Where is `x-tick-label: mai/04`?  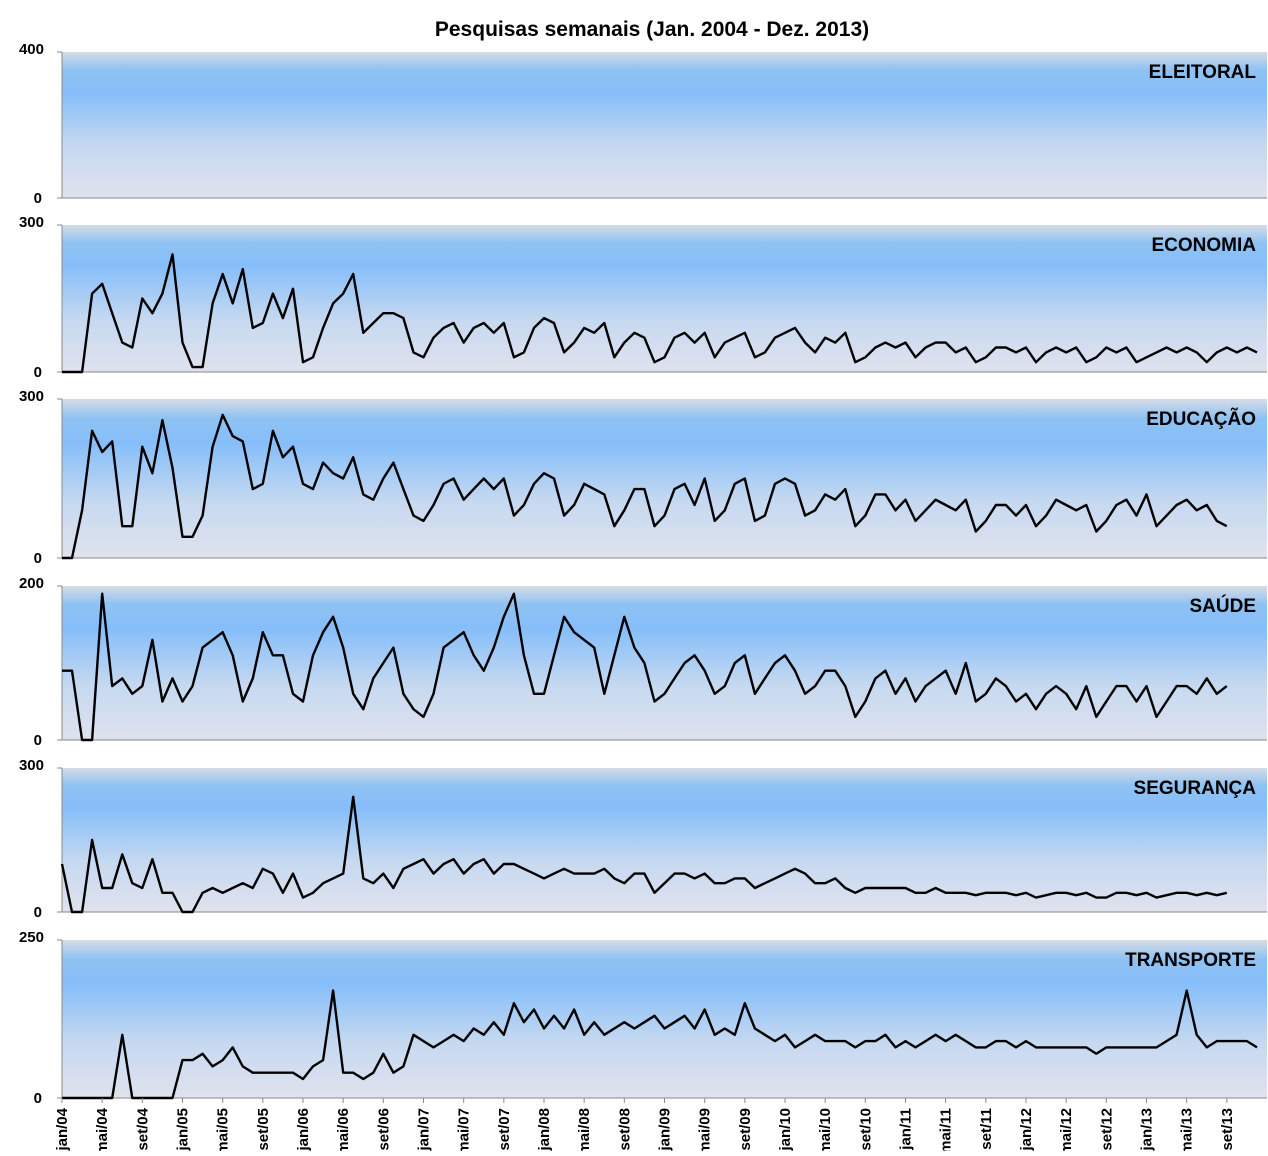 x-tick-label: mai/04 is located at coordinates (102, 1129).